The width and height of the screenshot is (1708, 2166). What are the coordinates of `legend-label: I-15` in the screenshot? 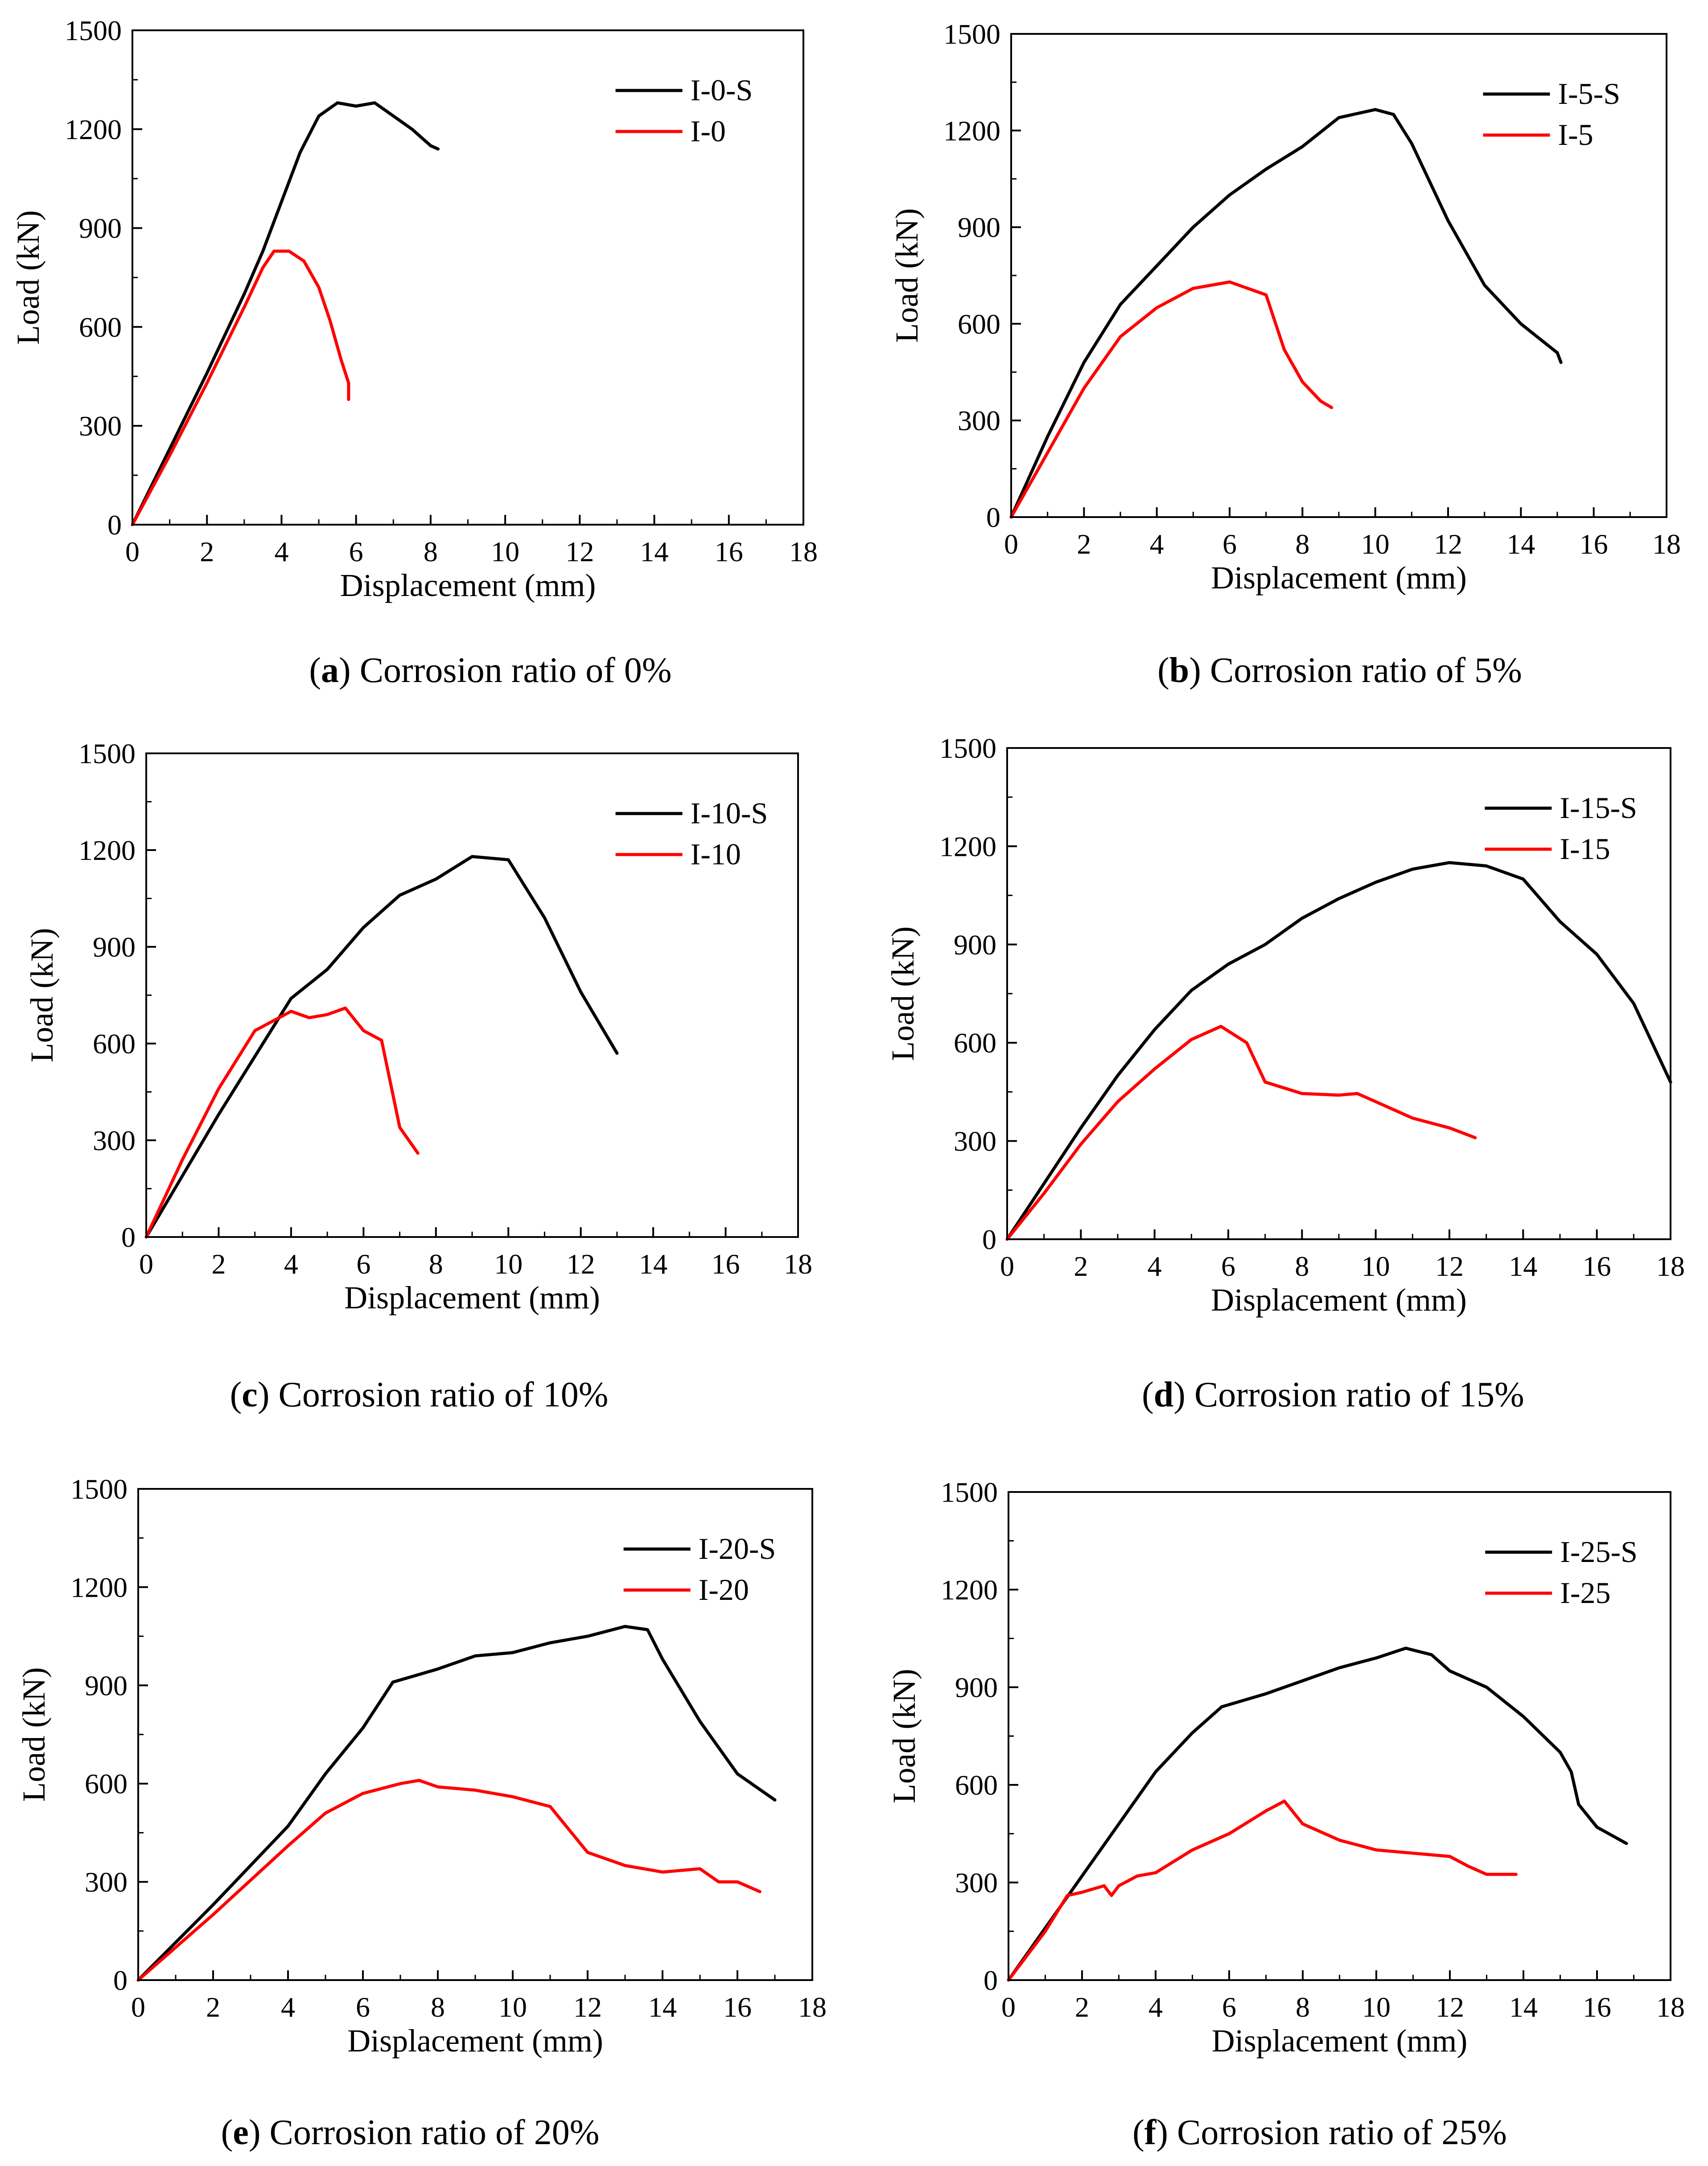 It's located at (1585, 849).